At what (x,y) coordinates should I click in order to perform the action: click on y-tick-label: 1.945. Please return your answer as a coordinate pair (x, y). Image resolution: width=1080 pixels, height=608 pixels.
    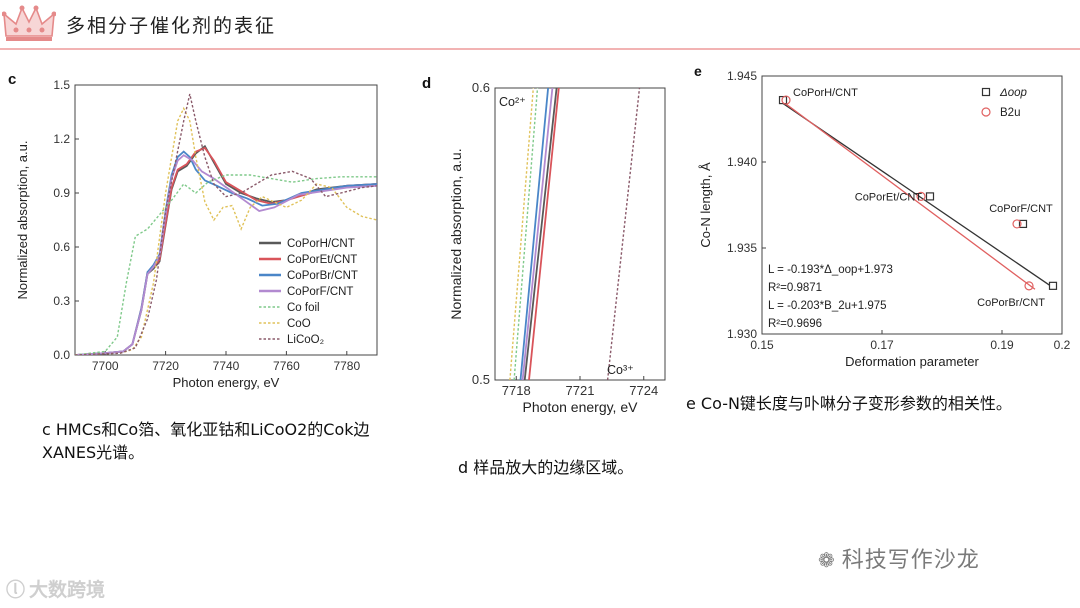
    Looking at the image, I should click on (742, 76).